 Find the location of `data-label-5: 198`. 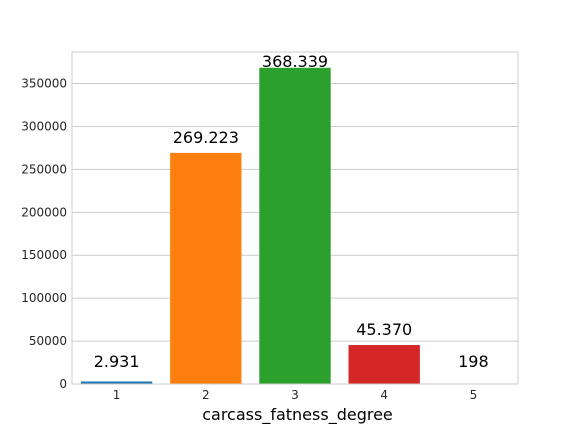

data-label-5: 198 is located at coordinates (473, 361).